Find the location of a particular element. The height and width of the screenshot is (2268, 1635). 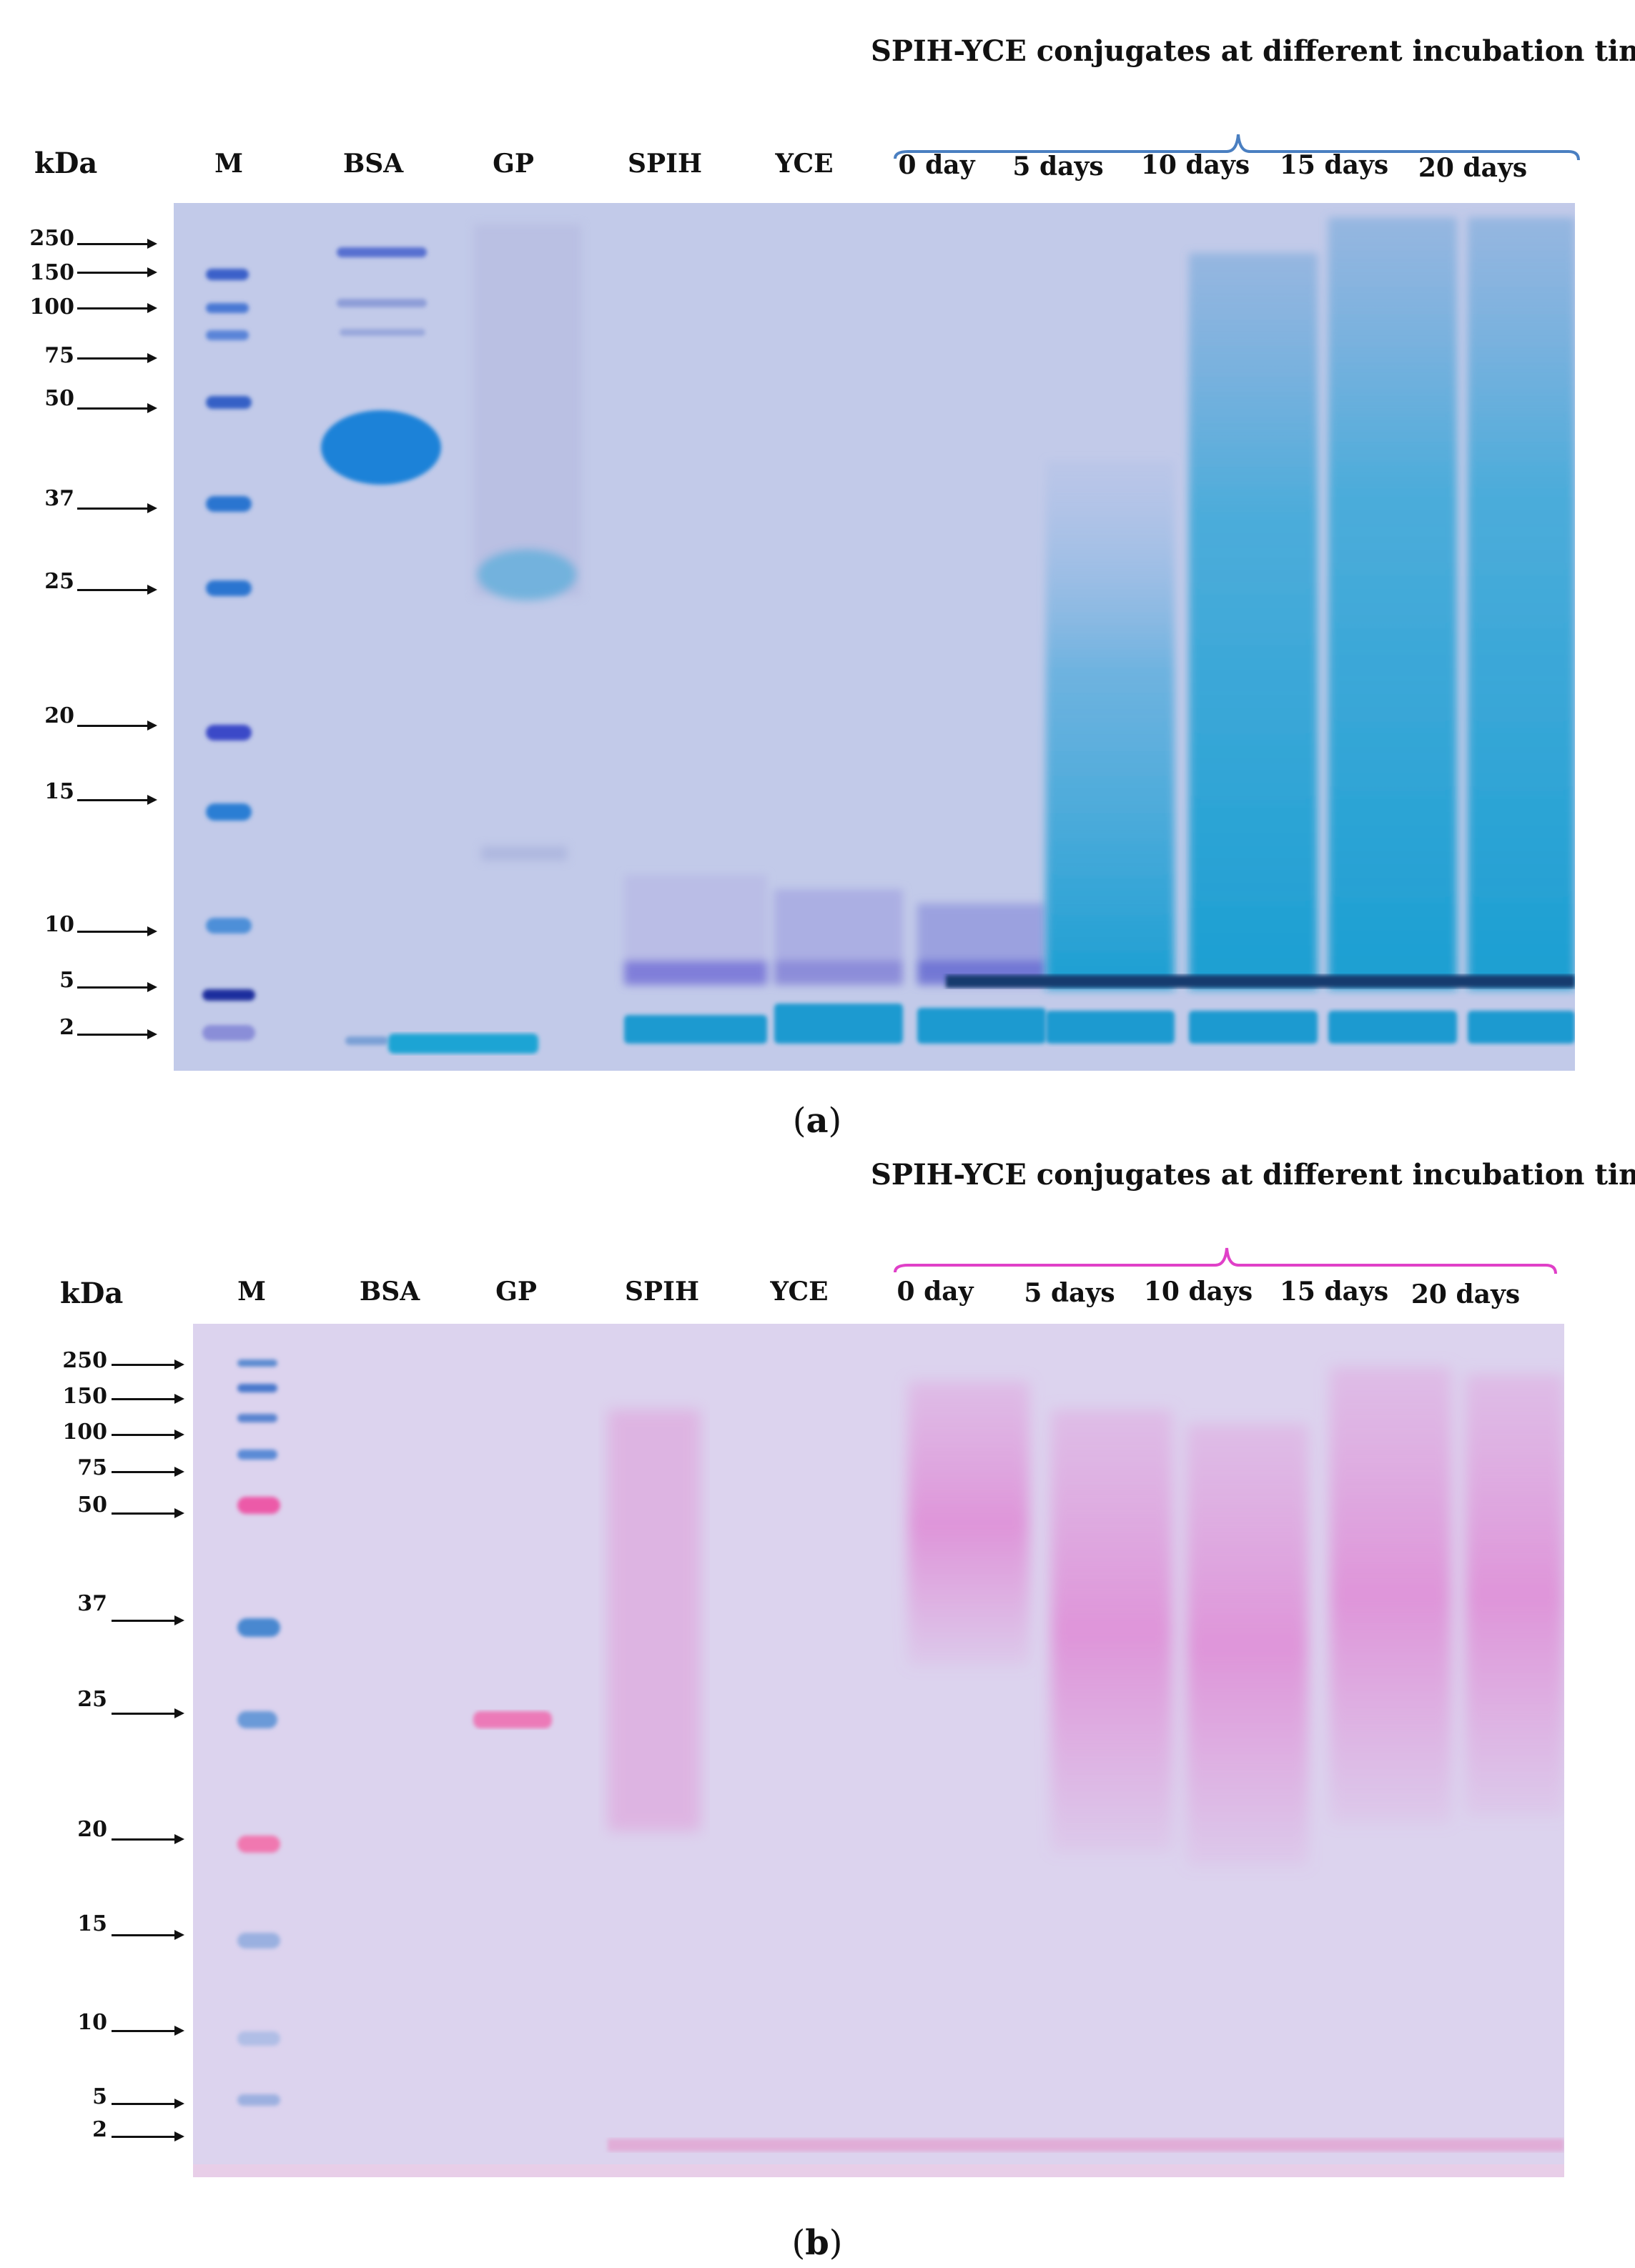

caption-letter: b is located at coordinates (817, 2243).